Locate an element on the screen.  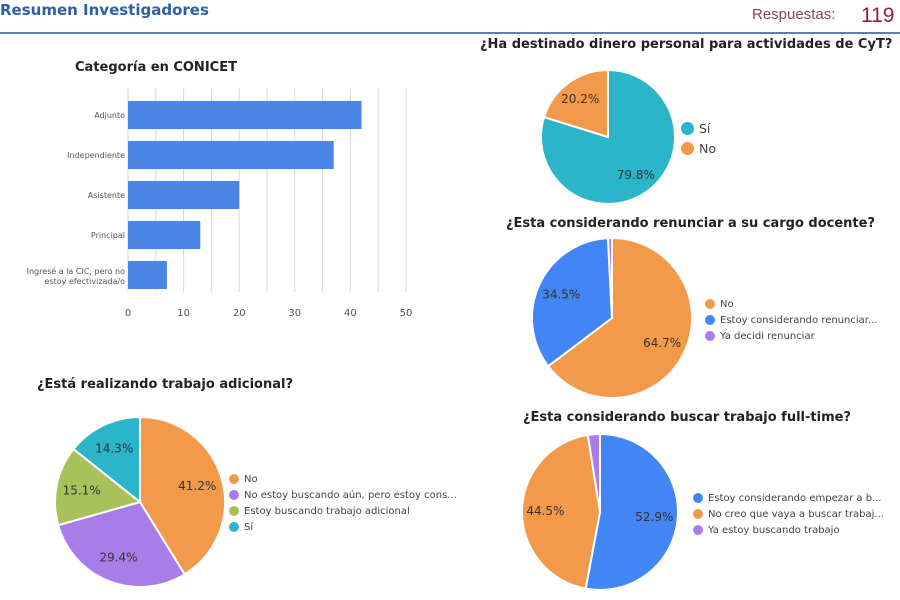
legend-label: Ya estoy buscando trabajo is located at coordinates (774, 530).